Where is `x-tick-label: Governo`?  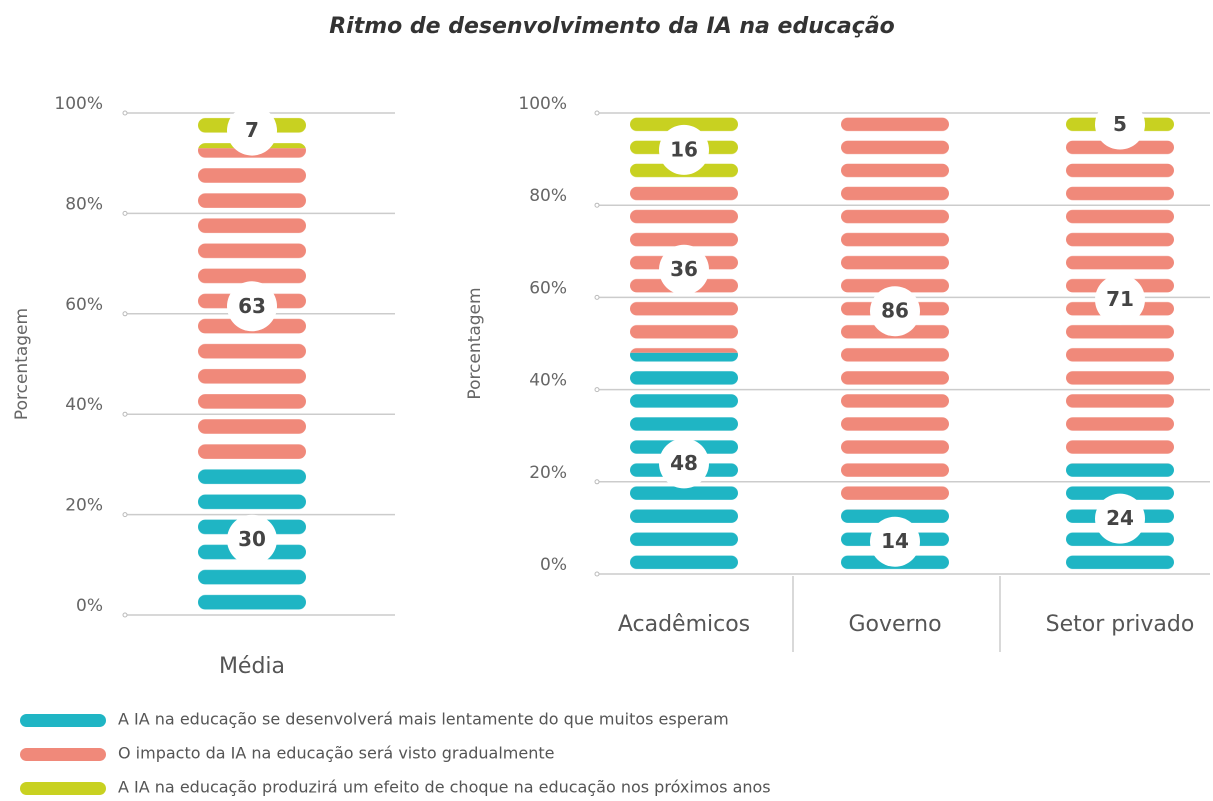 x-tick-label: Governo is located at coordinates (894, 624).